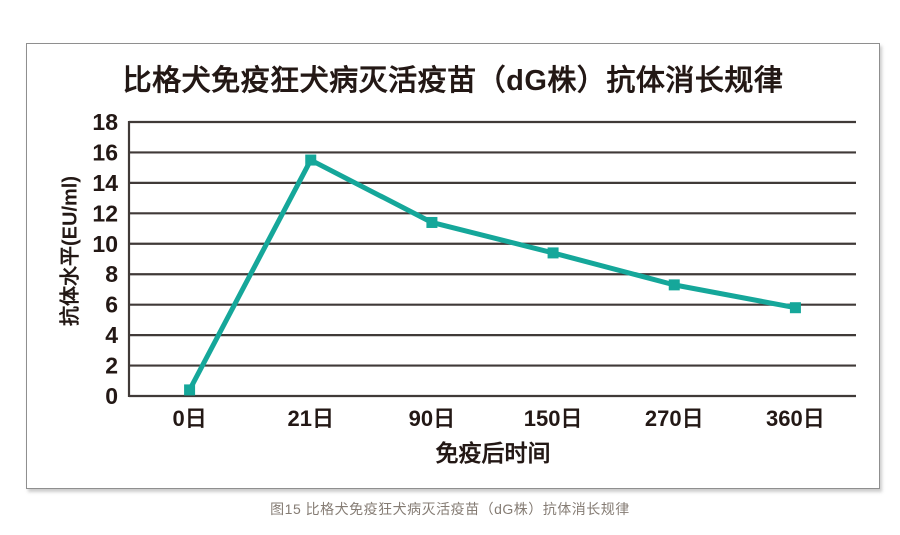 Image resolution: width=900 pixels, height=535 pixels. What do you see at coordinates (674, 285) in the screenshot?
I see `data-point-270日` at bounding box center [674, 285].